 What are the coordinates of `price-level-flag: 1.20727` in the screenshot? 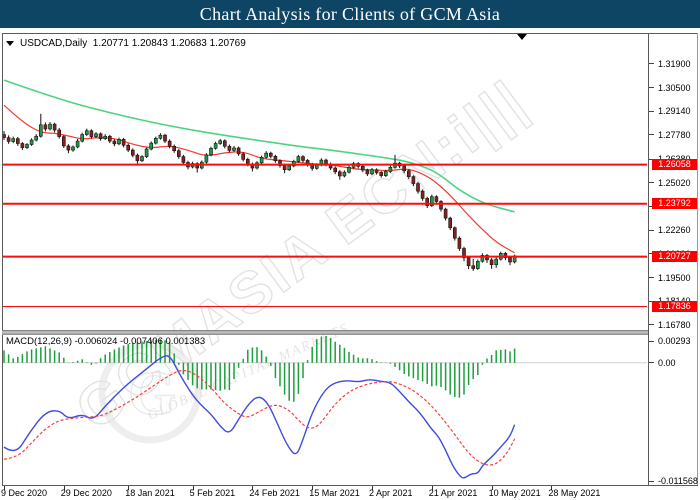 It's located at (674, 257).